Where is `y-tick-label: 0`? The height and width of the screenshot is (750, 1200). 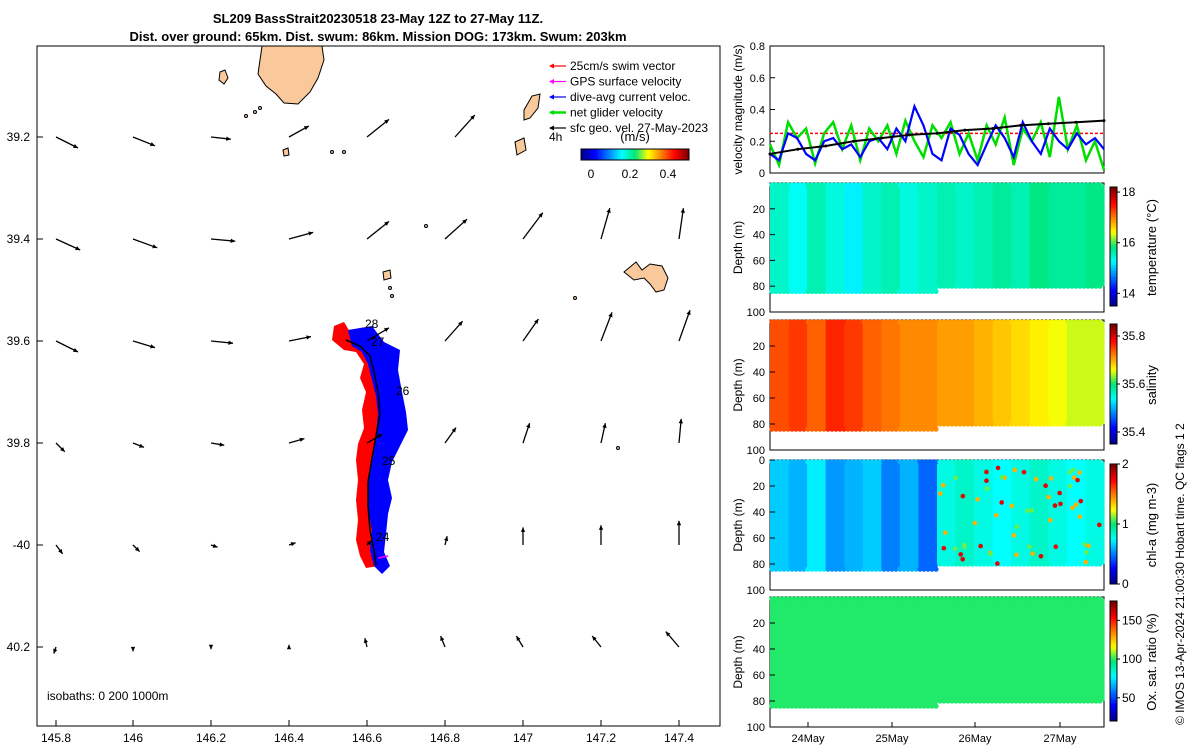
y-tick-label: 0 is located at coordinates (762, 461).